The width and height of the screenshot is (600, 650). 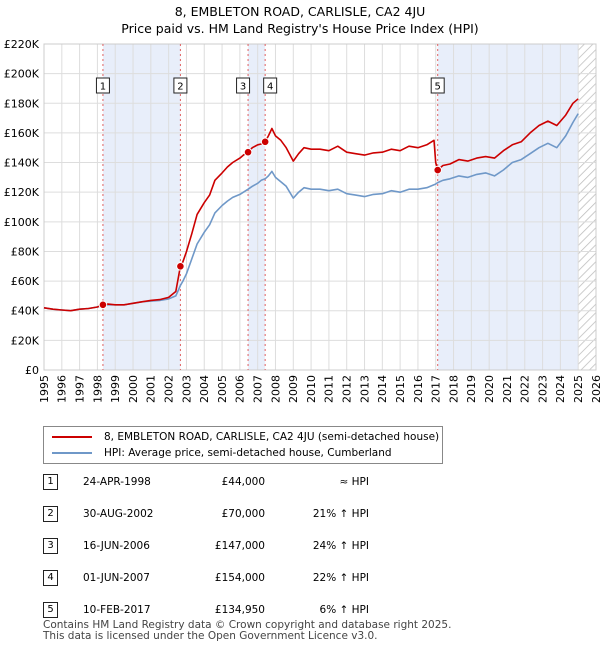 I want to click on legend-swatch-property, so click(x=72, y=437).